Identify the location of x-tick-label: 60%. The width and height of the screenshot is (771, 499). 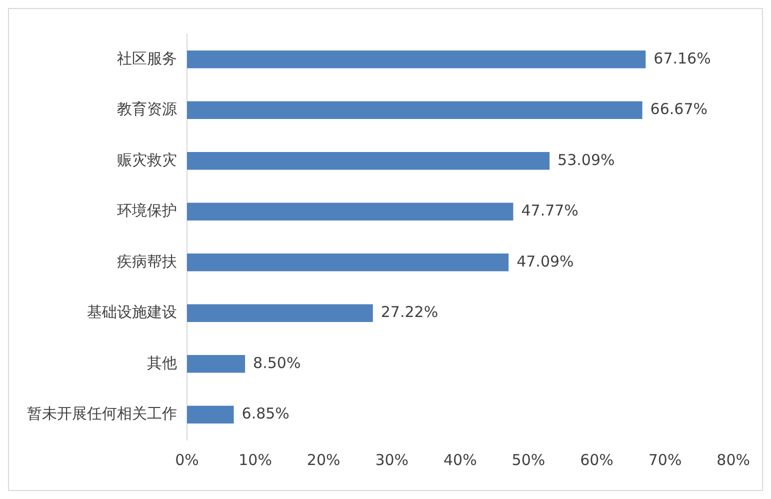
(597, 459).